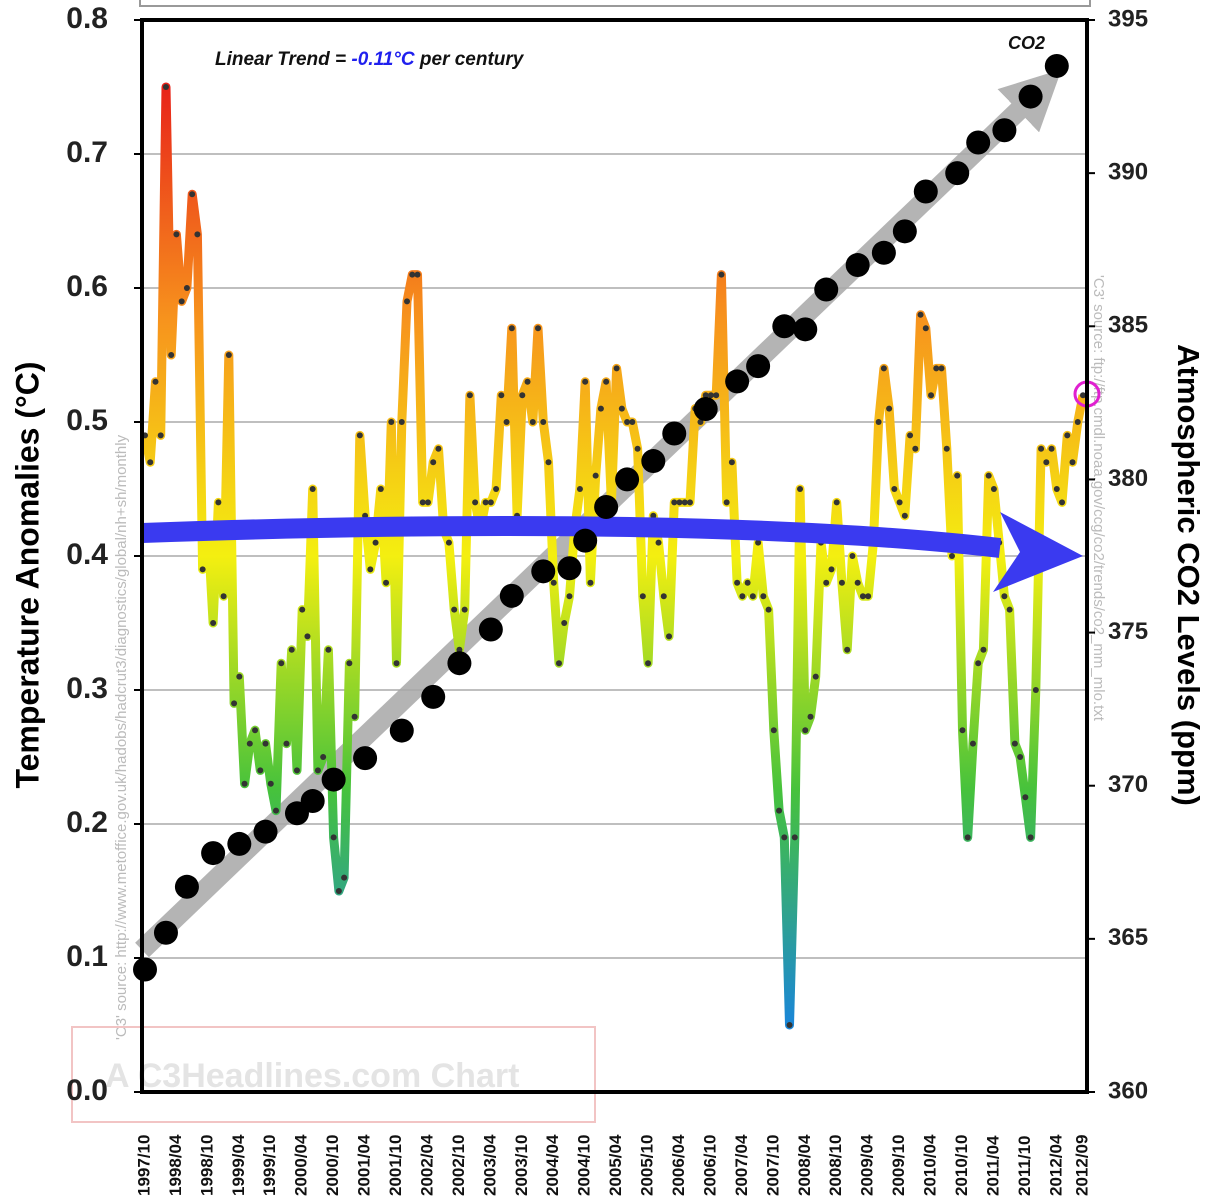  I want to click on y-tick-label: 0.3, so click(87, 688).